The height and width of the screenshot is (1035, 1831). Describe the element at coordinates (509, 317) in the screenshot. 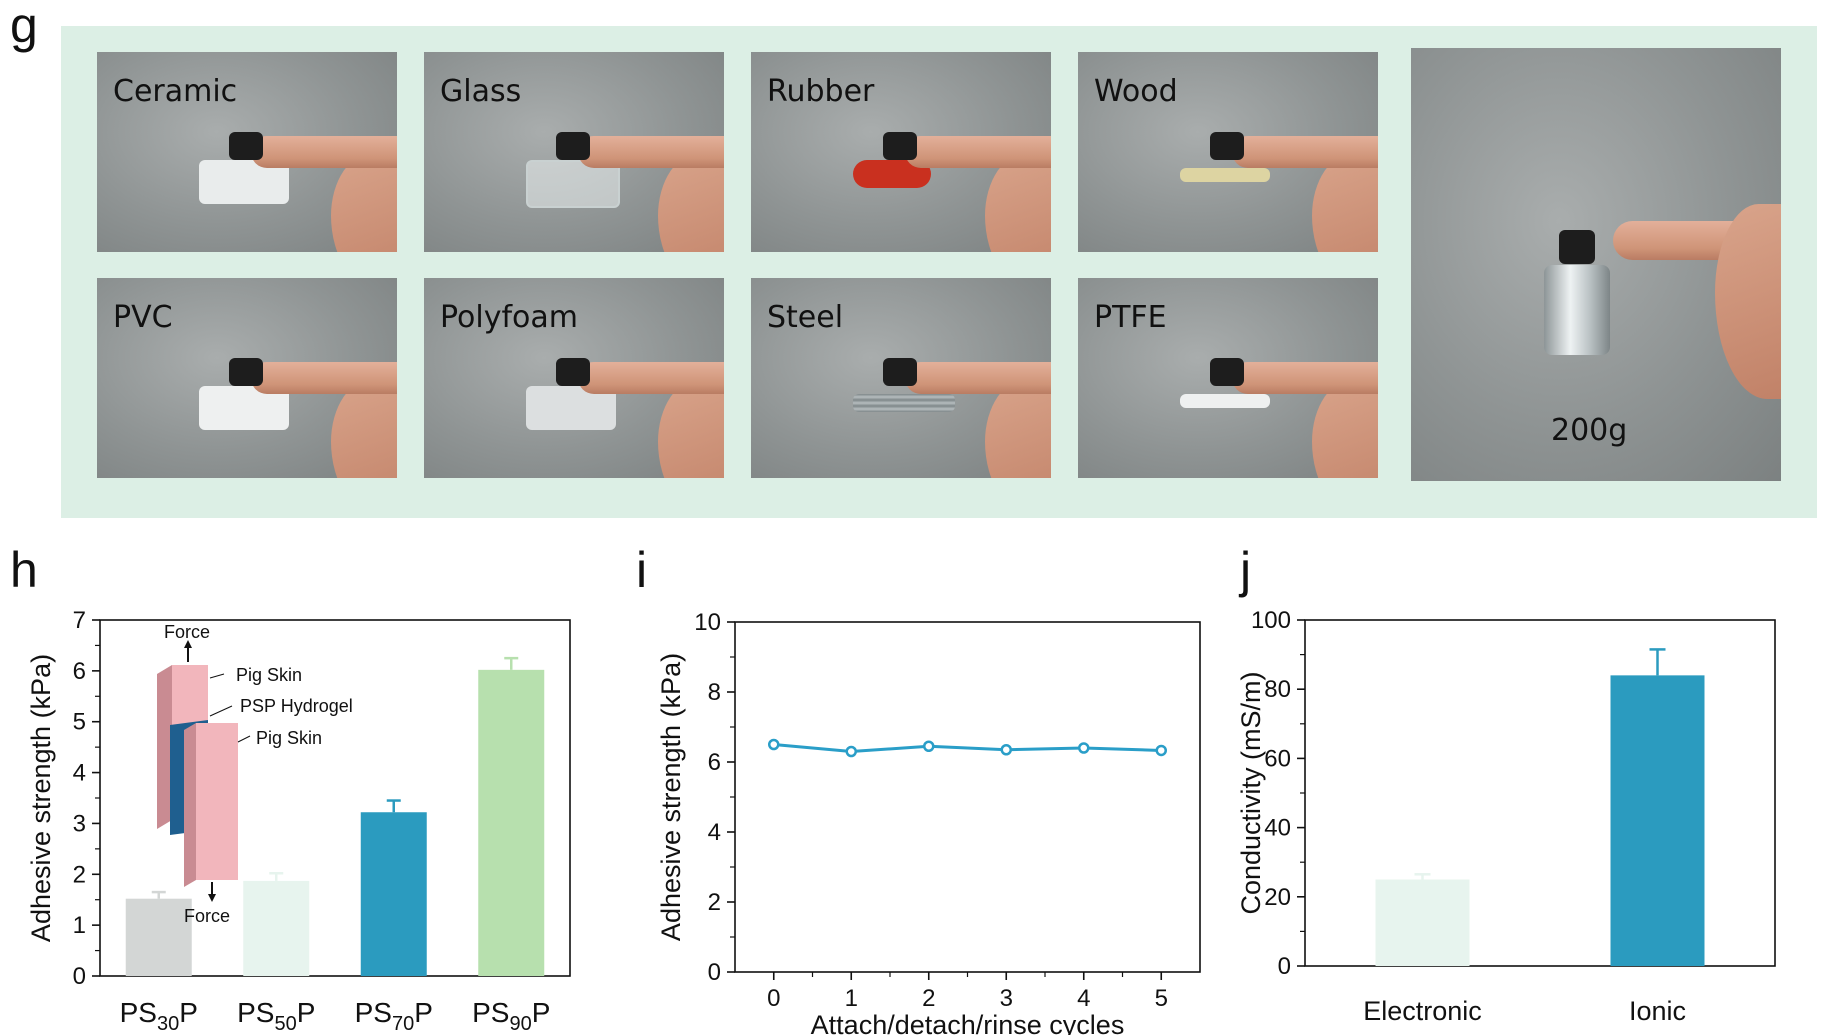

I see `photo-label: Polyfoam` at that location.